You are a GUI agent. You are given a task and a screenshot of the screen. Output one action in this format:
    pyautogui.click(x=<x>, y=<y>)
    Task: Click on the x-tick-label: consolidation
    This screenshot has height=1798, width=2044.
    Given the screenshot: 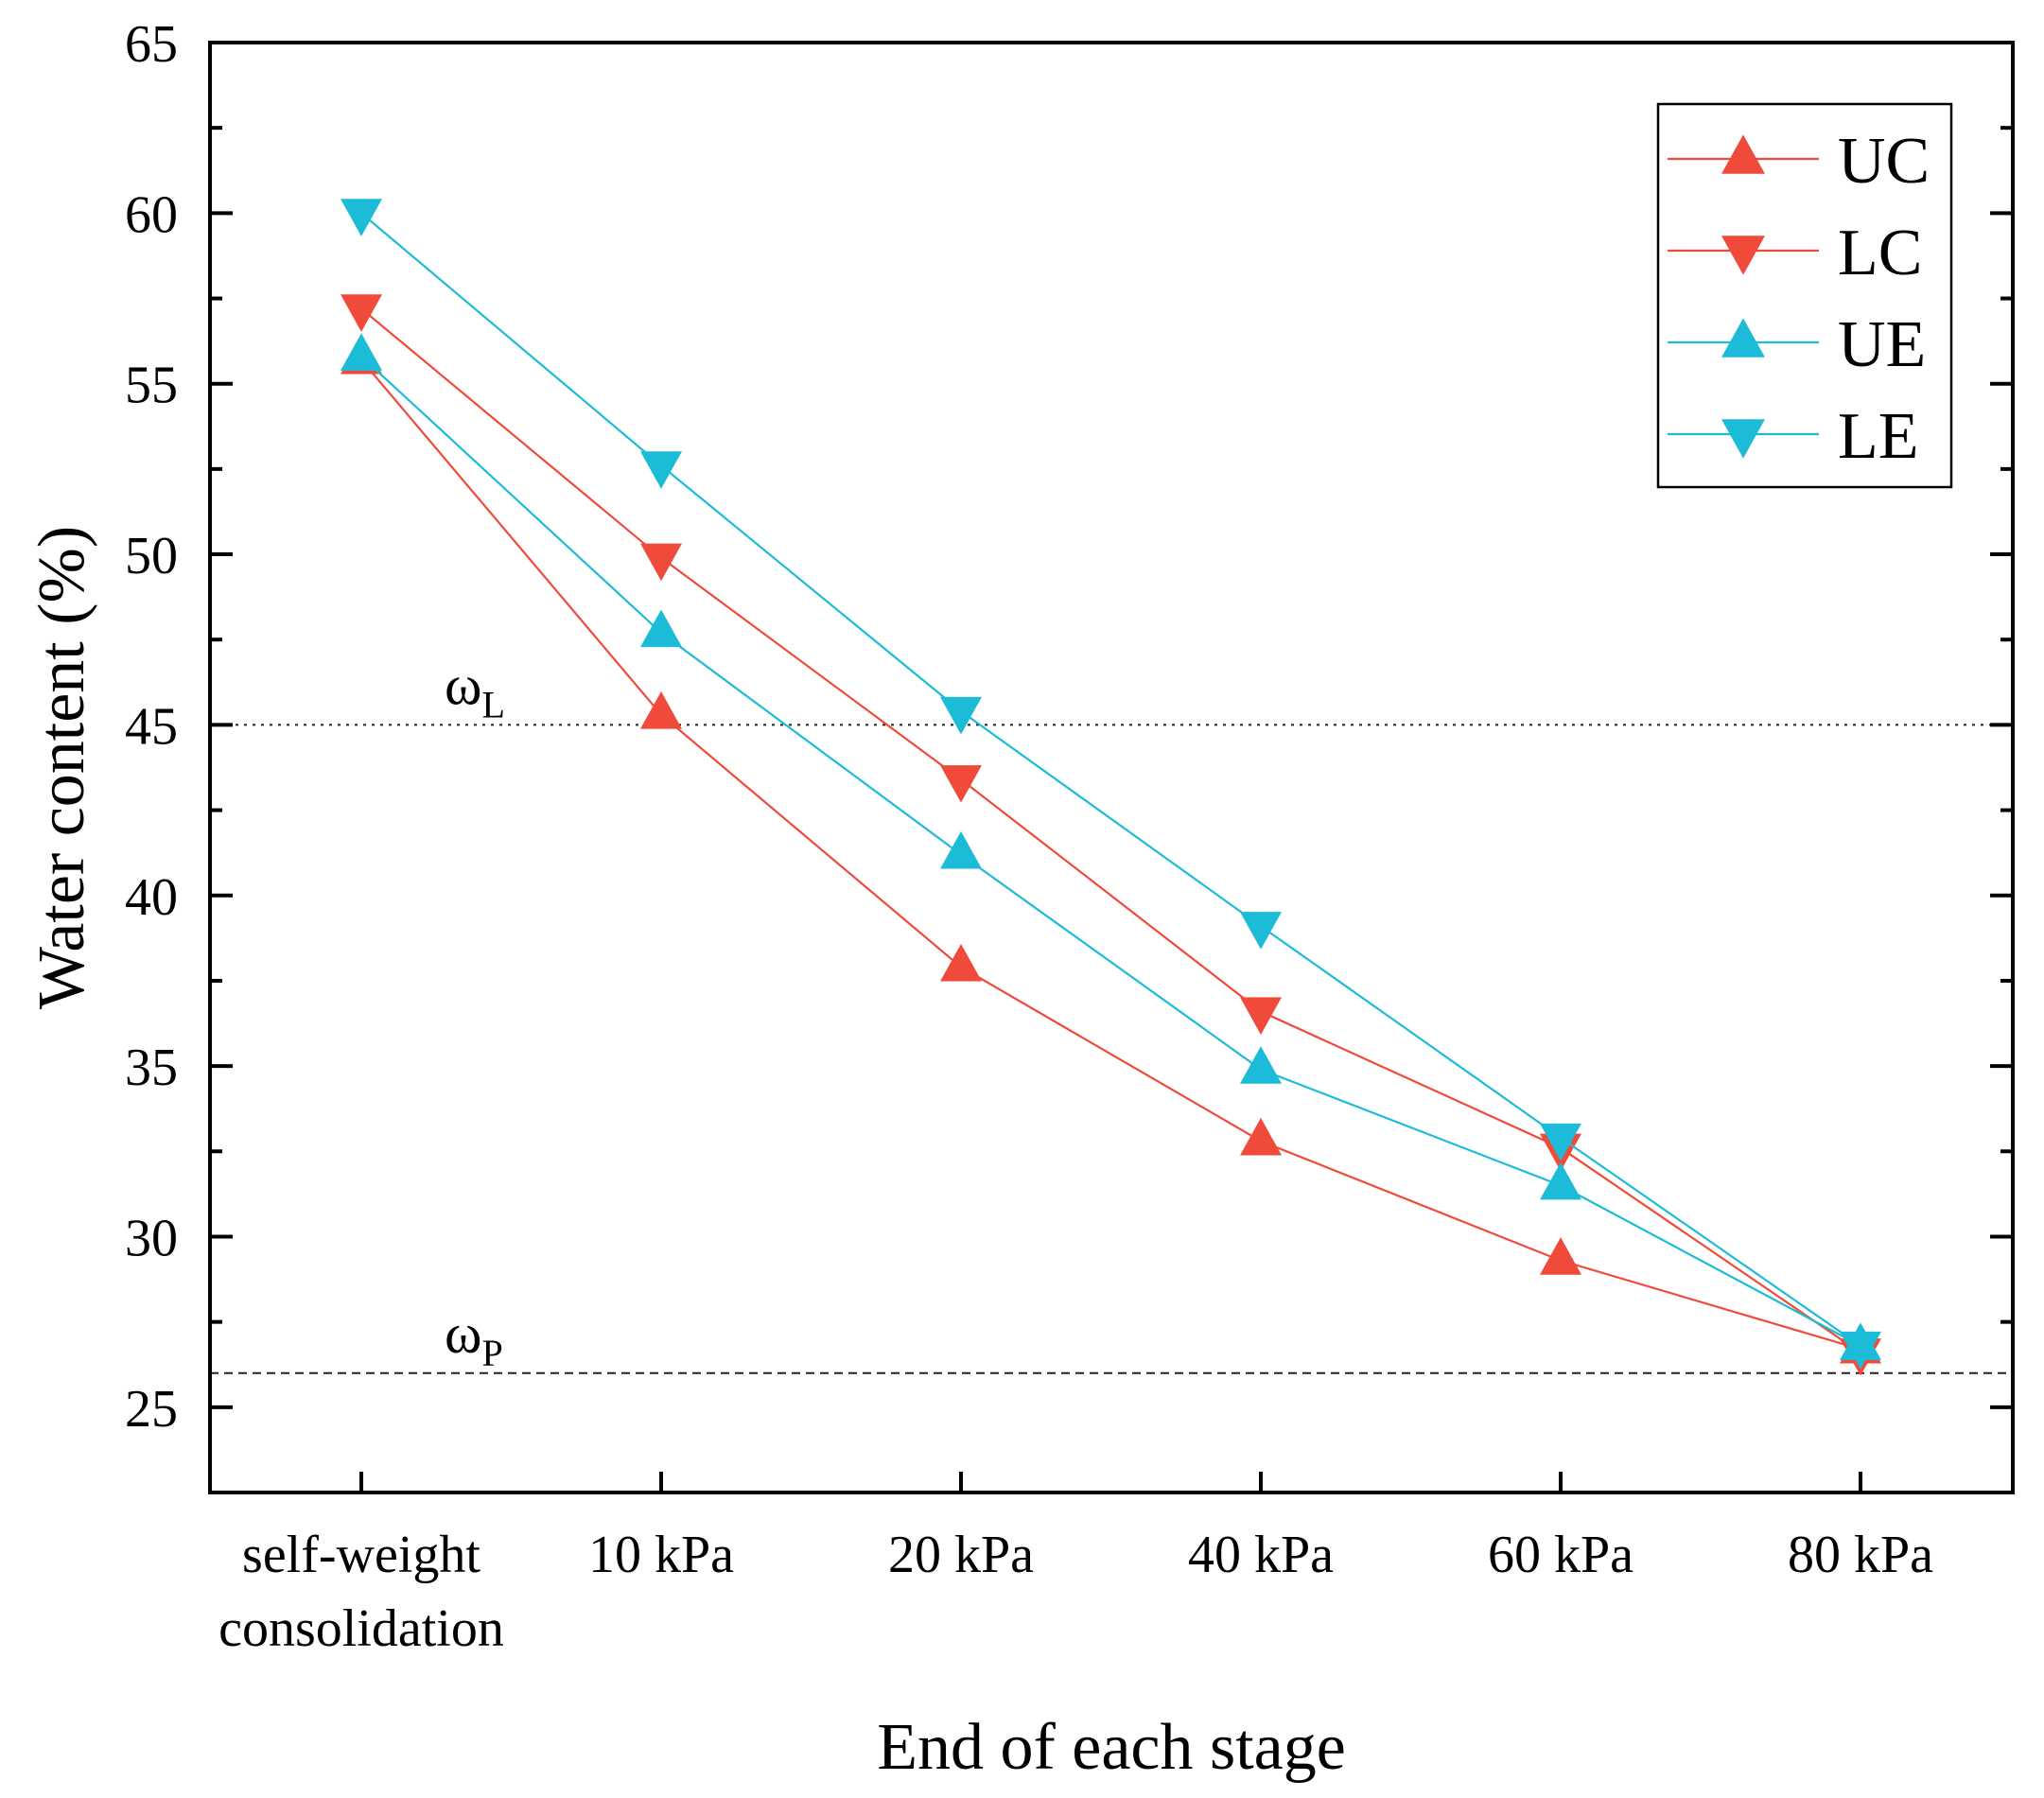 What is the action you would take?
    pyautogui.click(x=361, y=1628)
    